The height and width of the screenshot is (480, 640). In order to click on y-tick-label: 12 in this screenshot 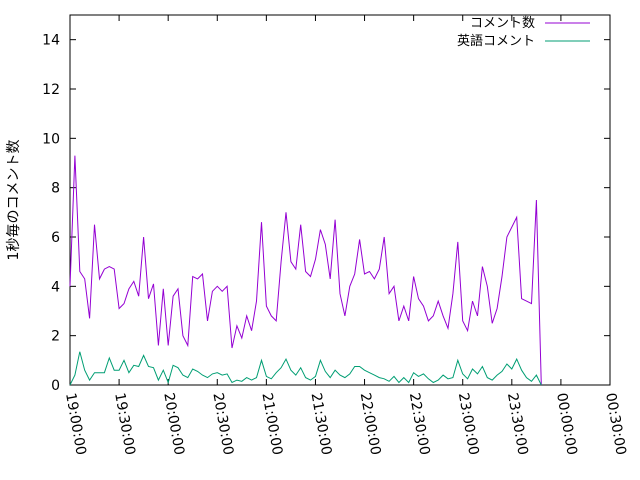, I will do `click(51, 90)`.